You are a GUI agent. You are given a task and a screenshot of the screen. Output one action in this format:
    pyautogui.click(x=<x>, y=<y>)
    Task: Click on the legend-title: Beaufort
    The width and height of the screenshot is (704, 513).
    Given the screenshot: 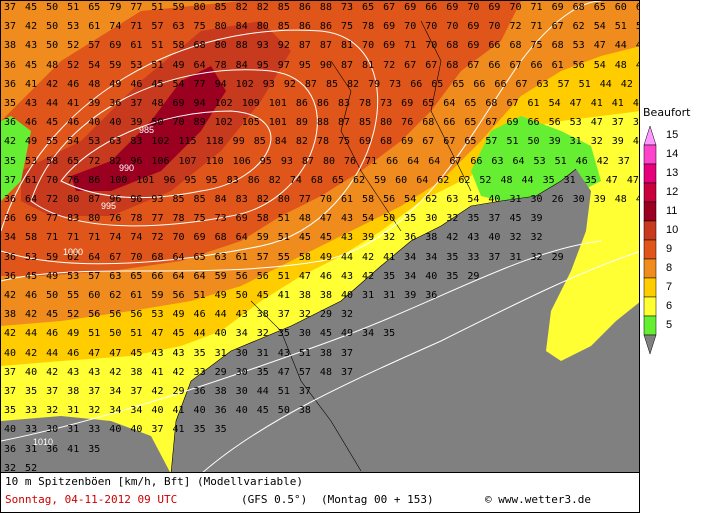 What is the action you would take?
    pyautogui.click(x=667, y=112)
    